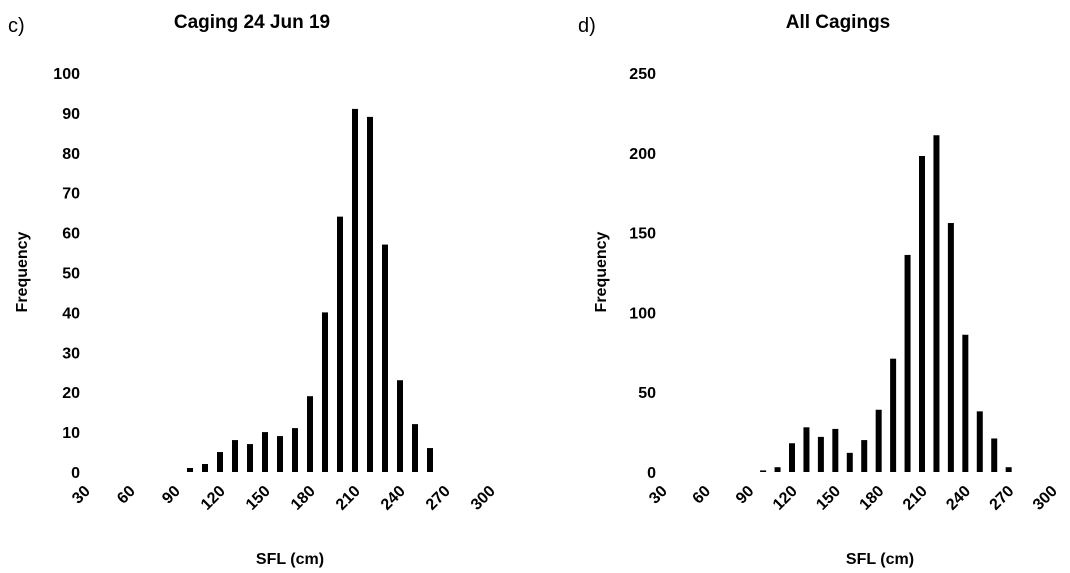  What do you see at coordinates (880, 559) in the screenshot?
I see `x-axis-title-d: SFL (cm)` at bounding box center [880, 559].